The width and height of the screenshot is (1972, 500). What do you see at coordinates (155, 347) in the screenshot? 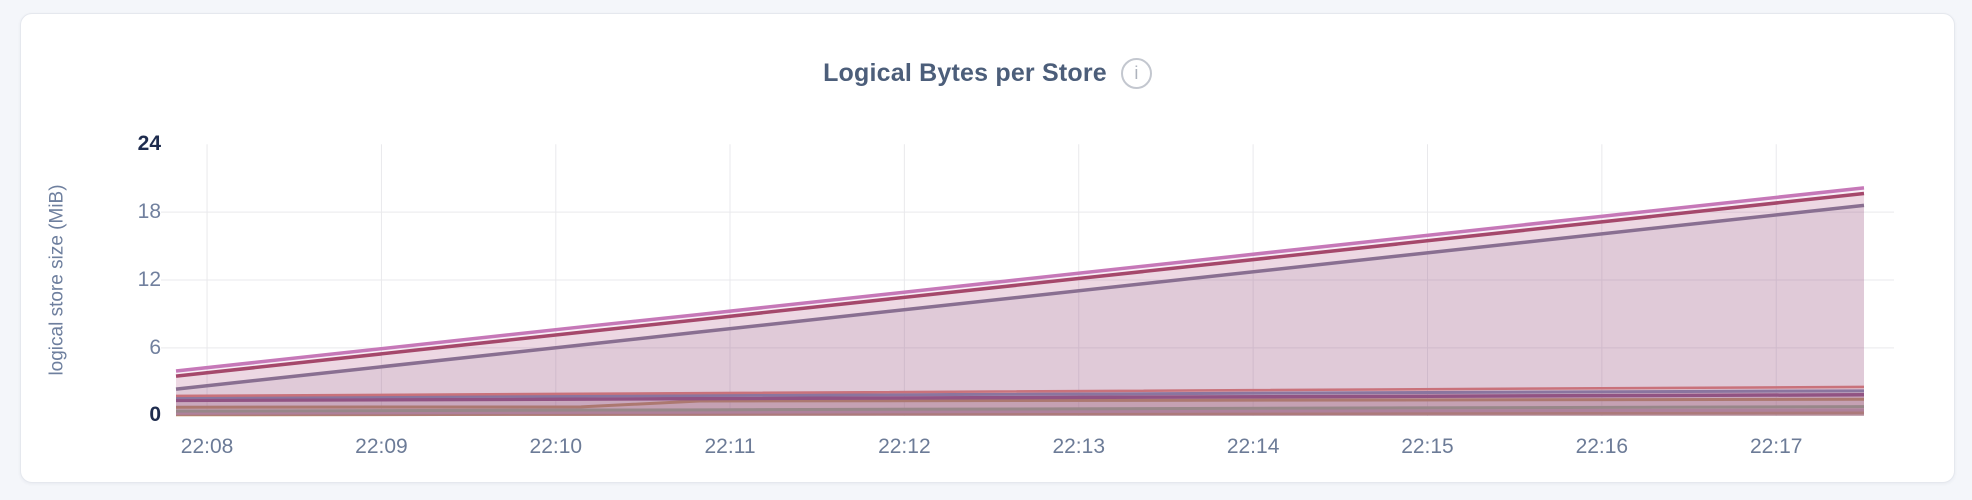
I see `y-tick-label: 6` at bounding box center [155, 347].